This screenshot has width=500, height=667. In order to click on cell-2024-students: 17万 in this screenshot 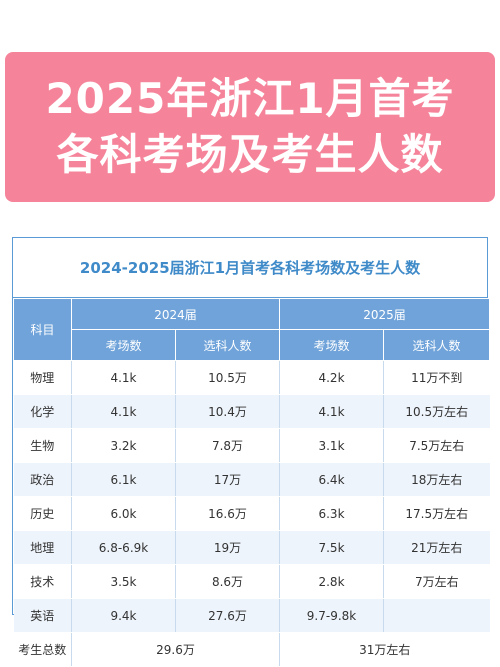, I will do `click(228, 479)`.